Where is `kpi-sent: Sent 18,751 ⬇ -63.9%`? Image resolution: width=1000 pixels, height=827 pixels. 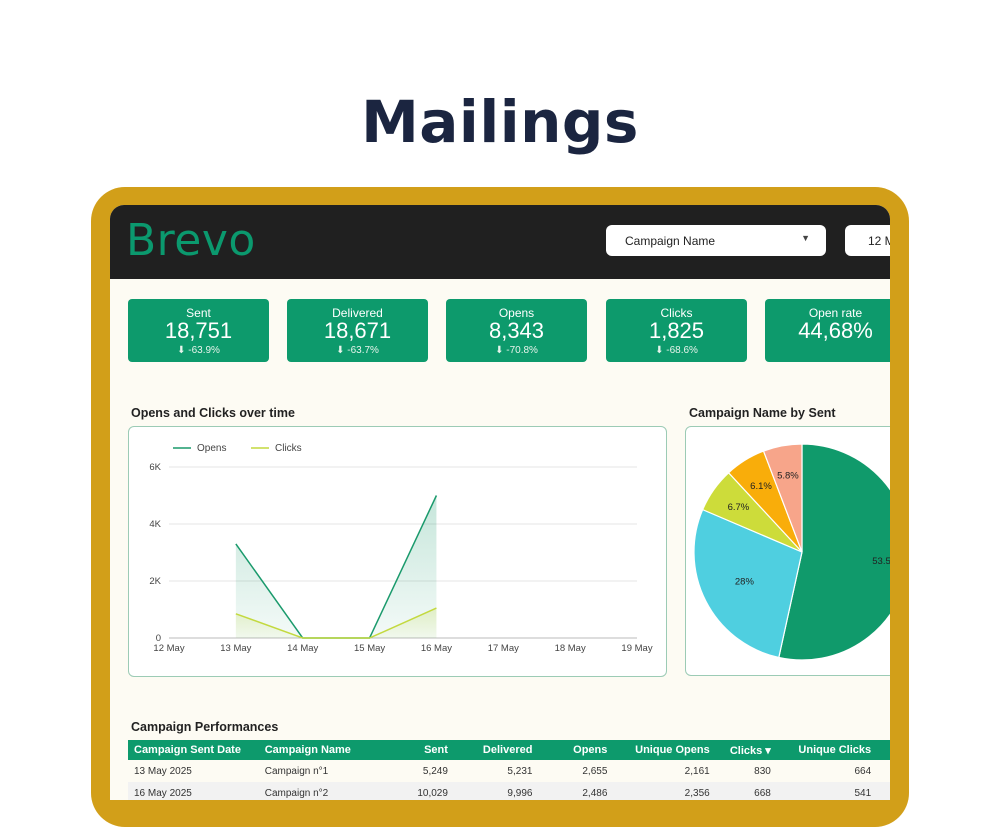
kpi-sent: Sent 18,751 ⬇ -63.9% is located at coordinates (198, 330).